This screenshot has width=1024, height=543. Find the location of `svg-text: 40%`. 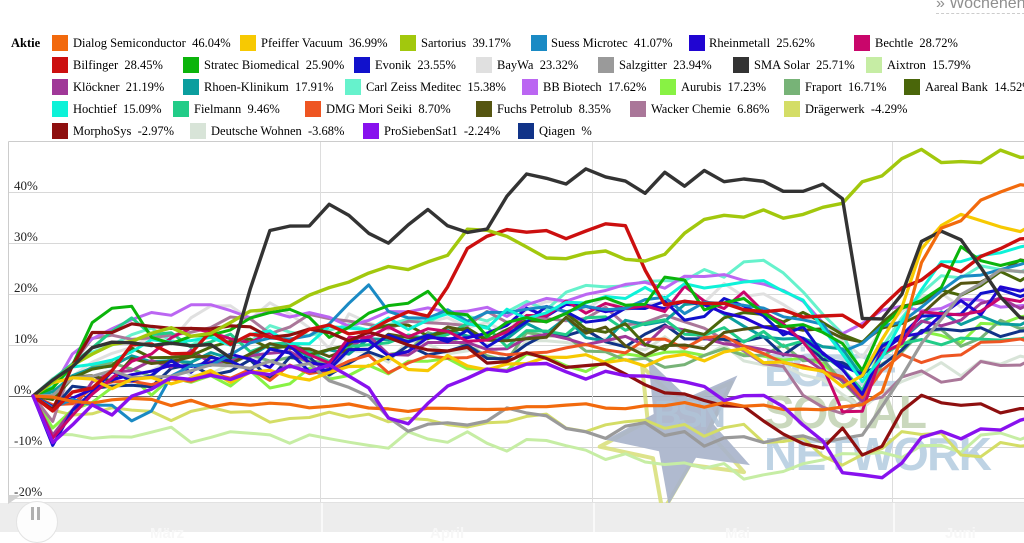

svg-text: 40% is located at coordinates (26, 185).